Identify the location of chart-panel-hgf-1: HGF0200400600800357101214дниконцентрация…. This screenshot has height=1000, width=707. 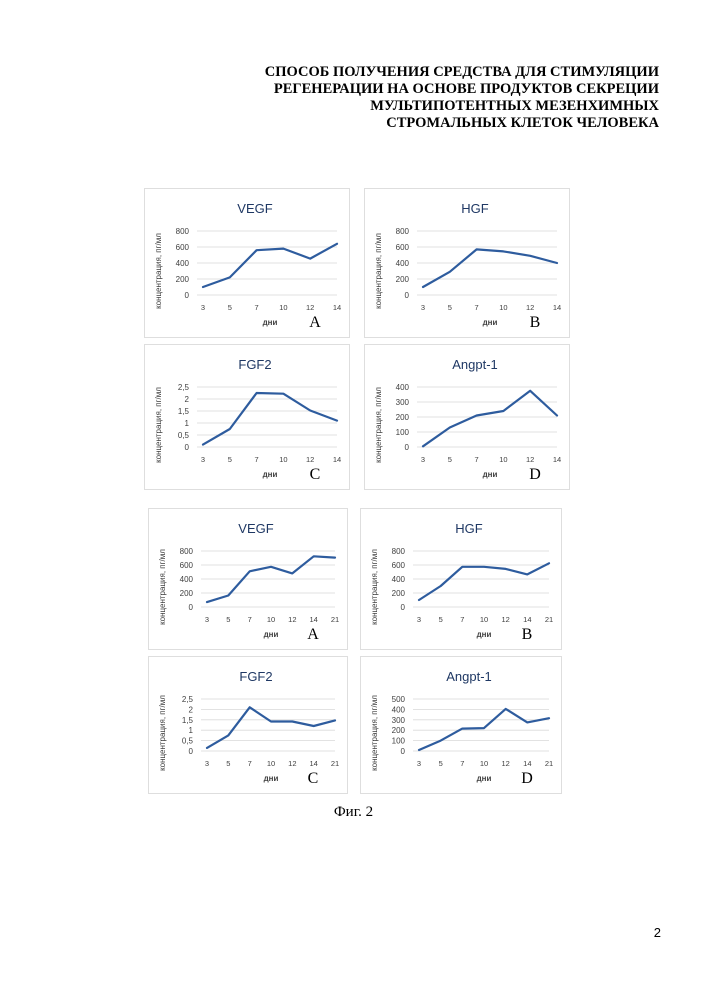
(467, 263).